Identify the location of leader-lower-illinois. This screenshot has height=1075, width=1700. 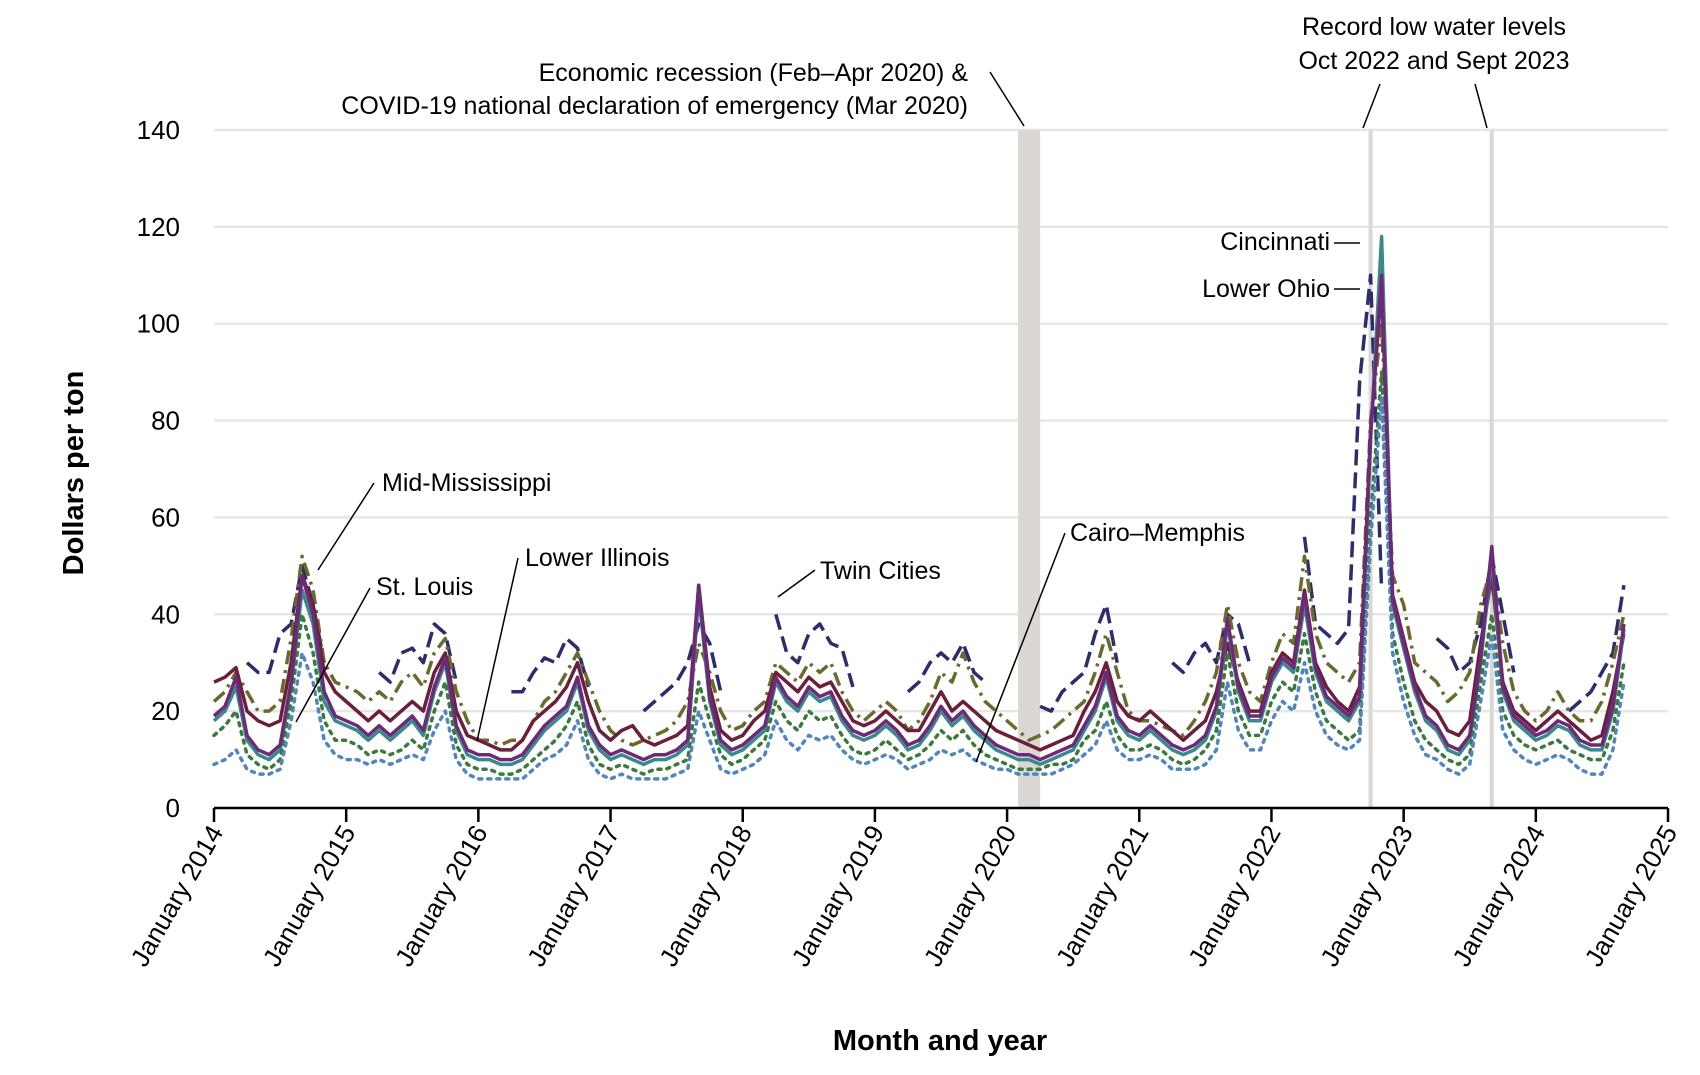
(497, 649).